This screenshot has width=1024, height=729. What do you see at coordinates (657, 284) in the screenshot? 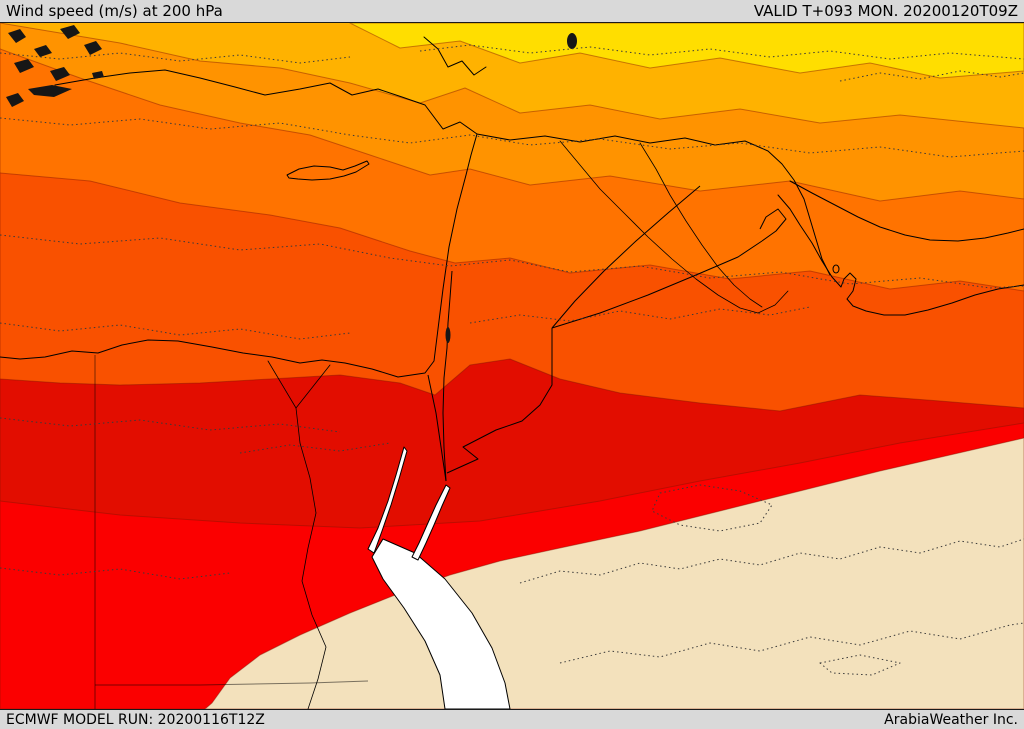
I see `saudi-iraq-border` at bounding box center [657, 284].